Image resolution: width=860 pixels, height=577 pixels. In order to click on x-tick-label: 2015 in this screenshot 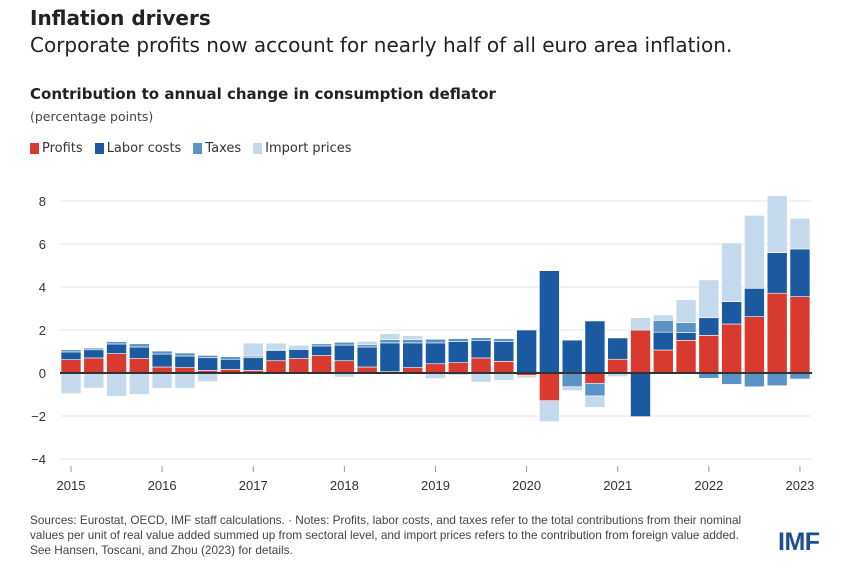, I will do `click(71, 485)`.